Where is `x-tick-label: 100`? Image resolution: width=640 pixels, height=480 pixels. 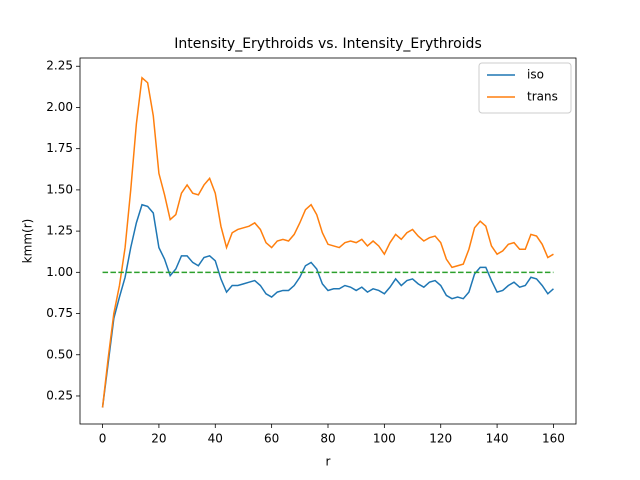 x-tick-label: 100 is located at coordinates (384, 439).